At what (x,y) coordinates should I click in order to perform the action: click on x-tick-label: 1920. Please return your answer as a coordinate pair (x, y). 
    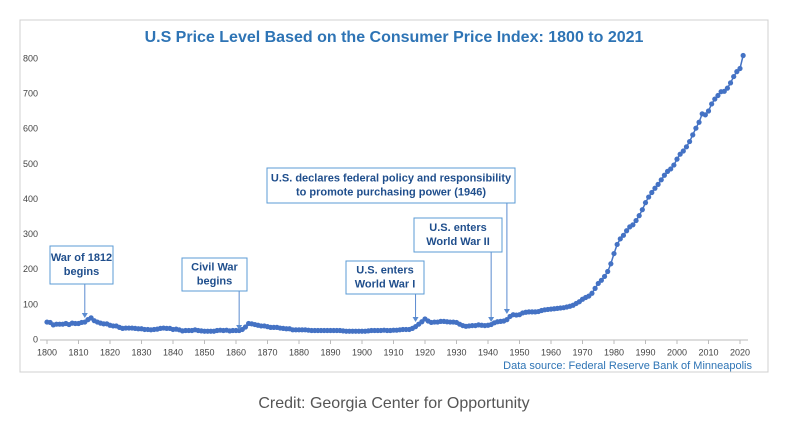
    Looking at the image, I should click on (425, 352).